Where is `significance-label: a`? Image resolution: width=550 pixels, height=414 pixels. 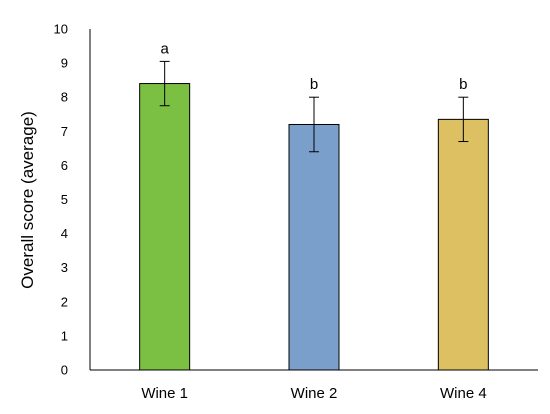 significance-label: a is located at coordinates (164, 48).